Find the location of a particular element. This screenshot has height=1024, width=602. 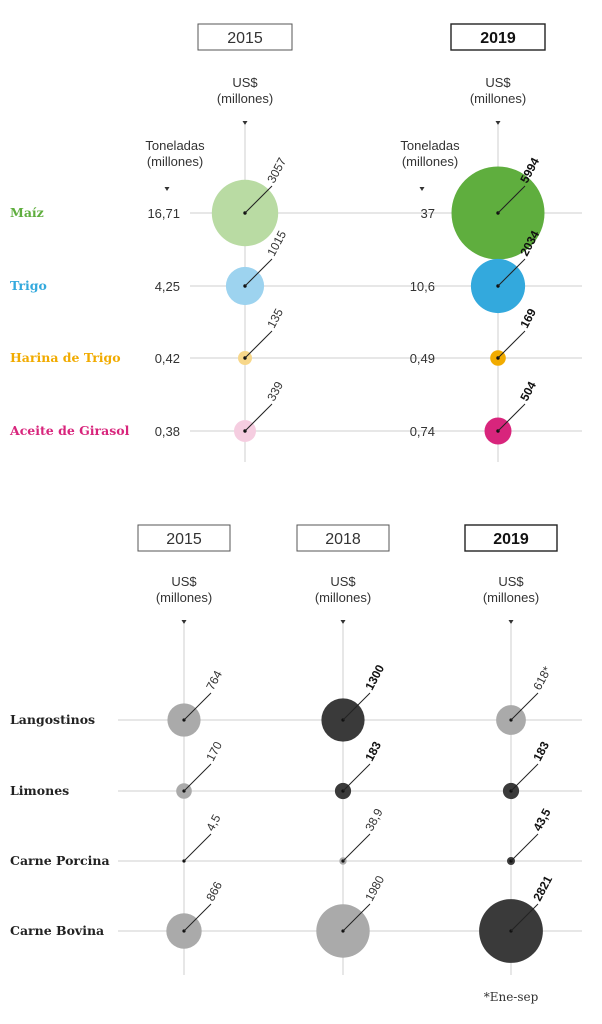

year-label-2018: 2018 is located at coordinates (343, 539).